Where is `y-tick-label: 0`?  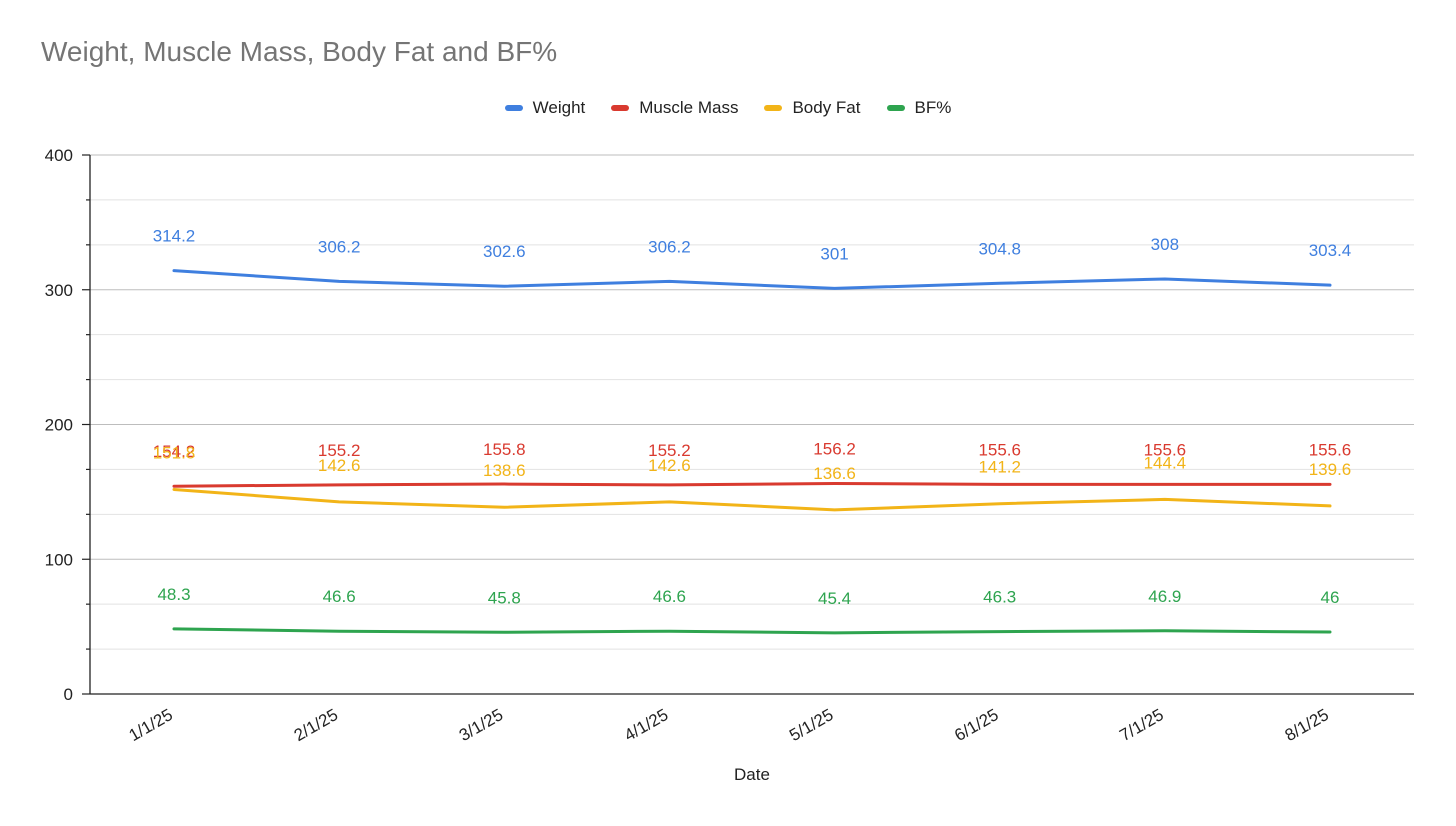 y-tick-label: 0 is located at coordinates (68, 694).